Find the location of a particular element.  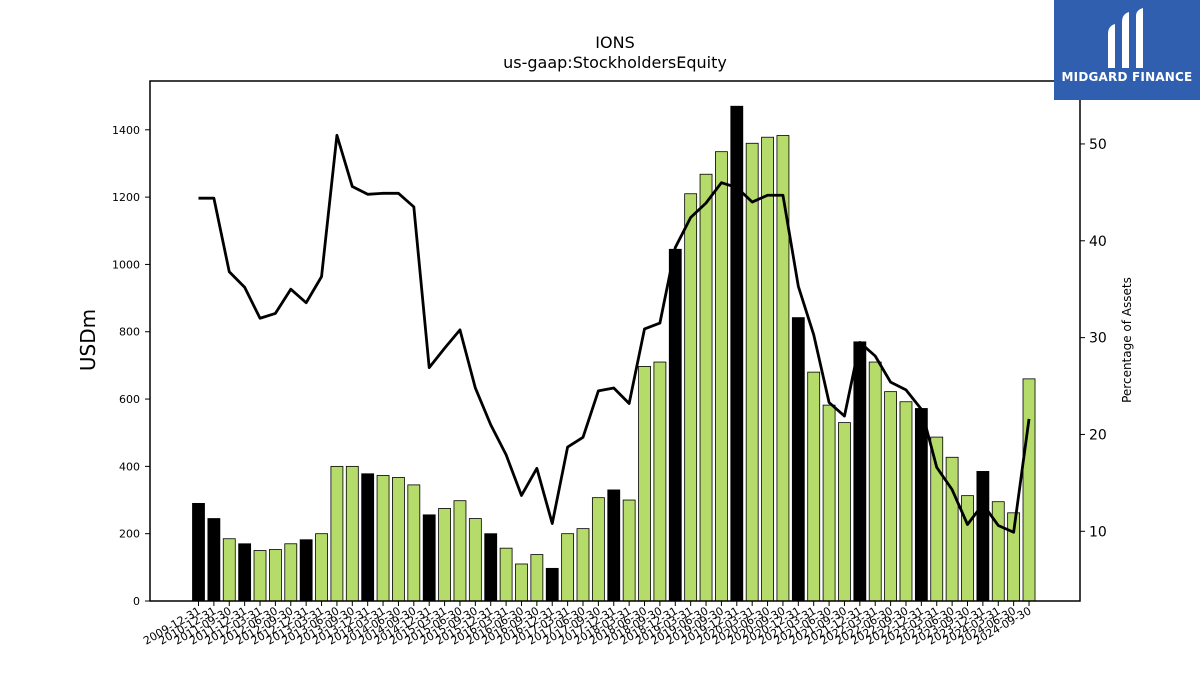

y-tick-label-1200: 1200 is located at coordinates (126, 197).